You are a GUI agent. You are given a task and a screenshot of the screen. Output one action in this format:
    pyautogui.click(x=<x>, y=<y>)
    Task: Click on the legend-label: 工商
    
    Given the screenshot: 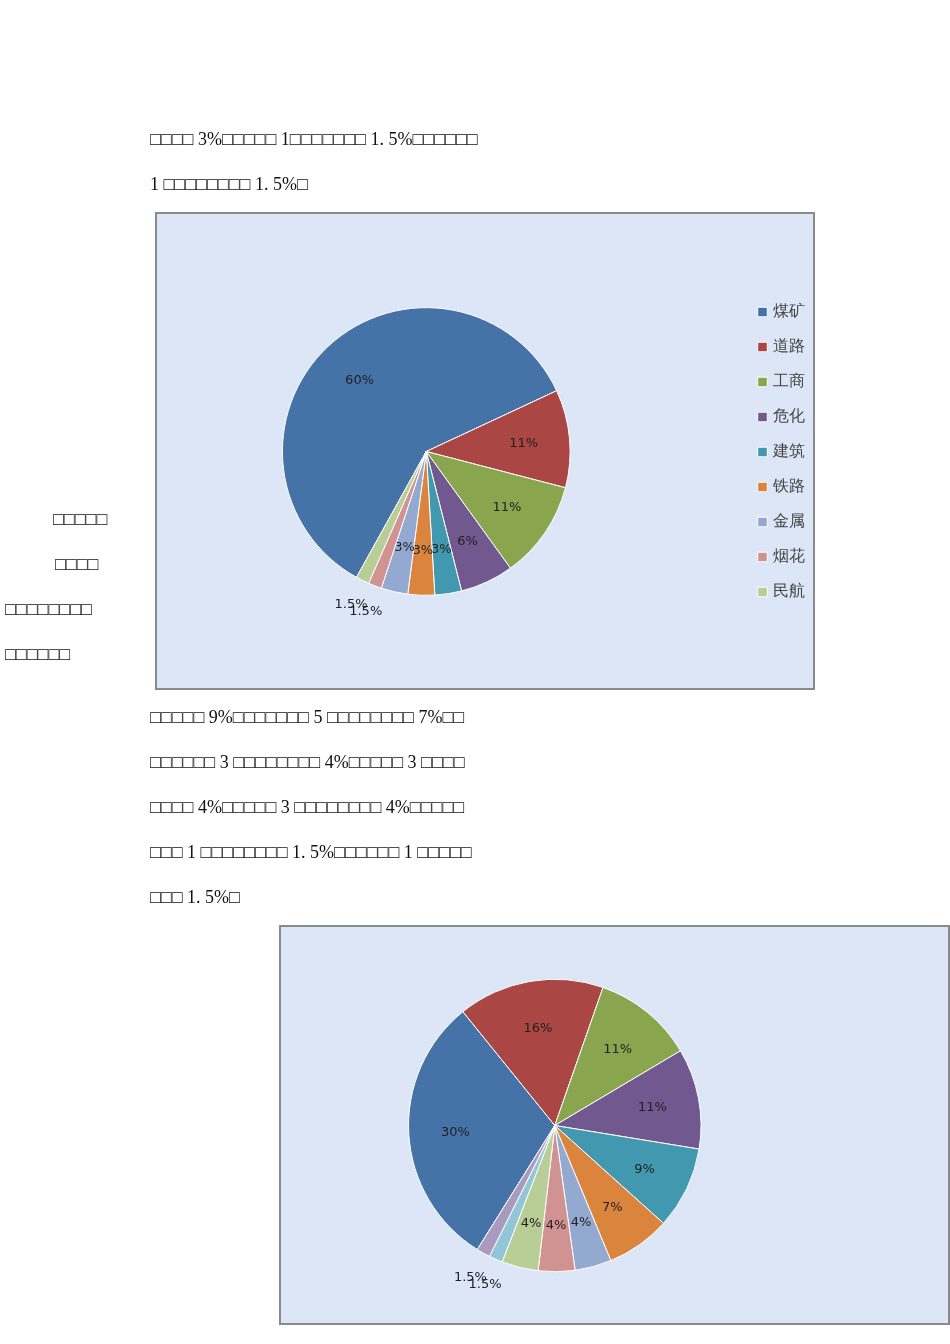 What is the action you would take?
    pyautogui.click(x=789, y=381)
    